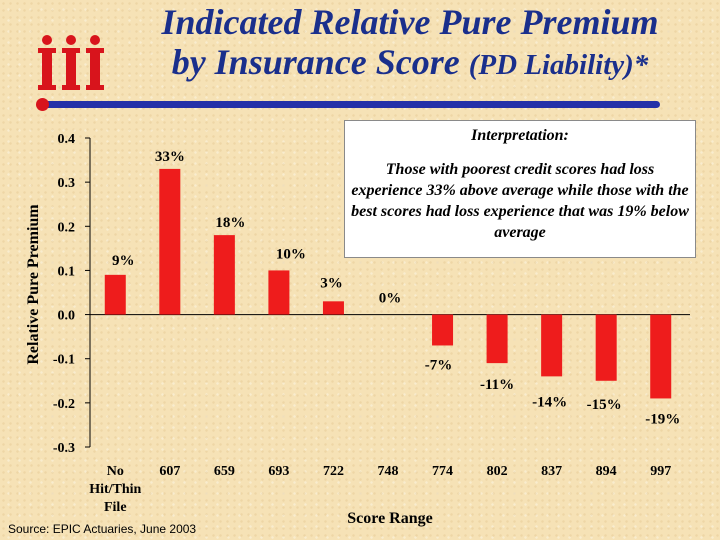 The image size is (720, 540). Describe the element at coordinates (64, 448) in the screenshot. I see `y-tick-label: -0.3` at that location.